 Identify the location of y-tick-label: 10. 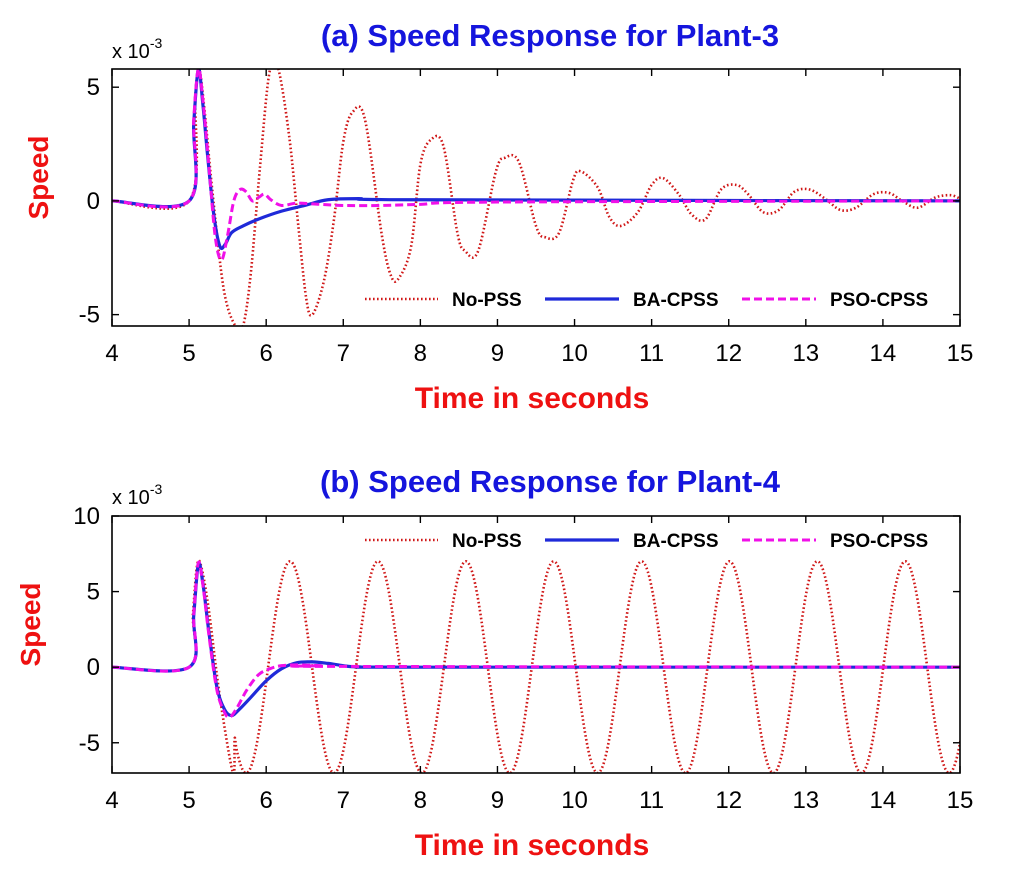
(86, 516).